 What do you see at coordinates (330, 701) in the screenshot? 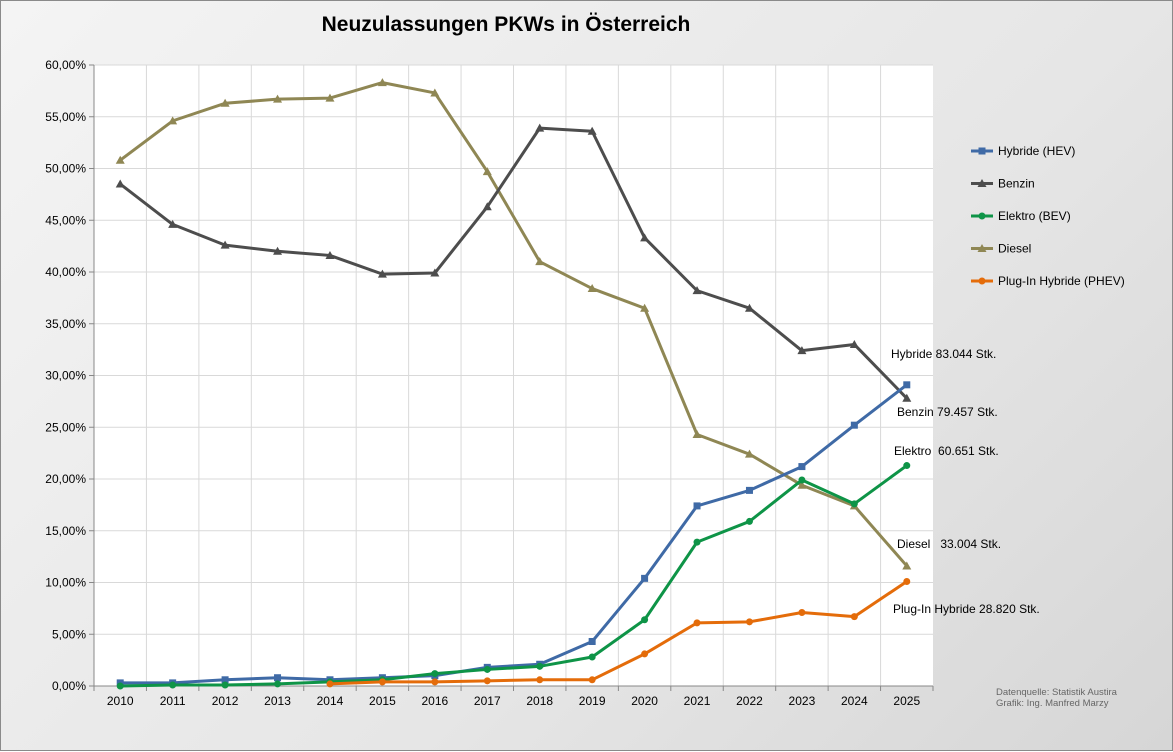
I see `x-tick-label: 2014` at bounding box center [330, 701].